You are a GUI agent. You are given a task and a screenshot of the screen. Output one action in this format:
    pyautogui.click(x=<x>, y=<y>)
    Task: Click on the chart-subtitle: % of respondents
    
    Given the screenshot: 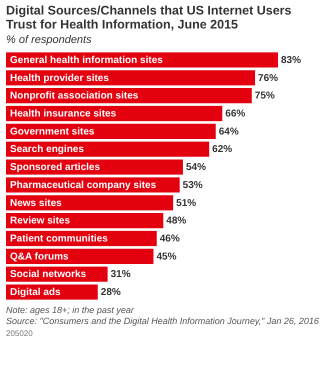 What is the action you would take?
    pyautogui.click(x=49, y=40)
    